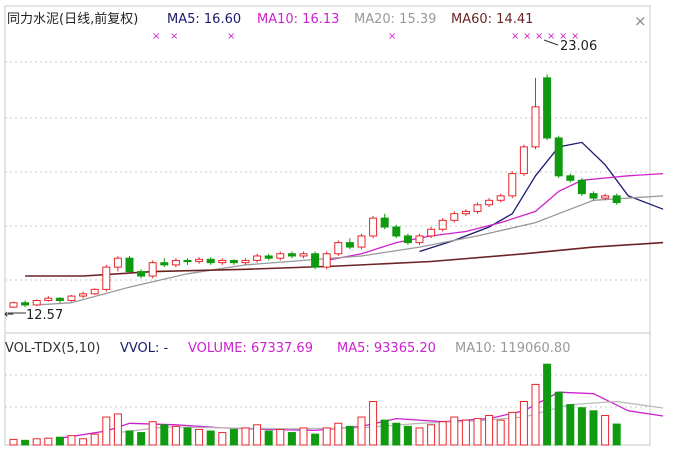 The image size is (691, 451). What do you see at coordinates (72, 19) in the screenshot?
I see `chart-title: 同力水泥(日线,前复权)` at bounding box center [72, 19].